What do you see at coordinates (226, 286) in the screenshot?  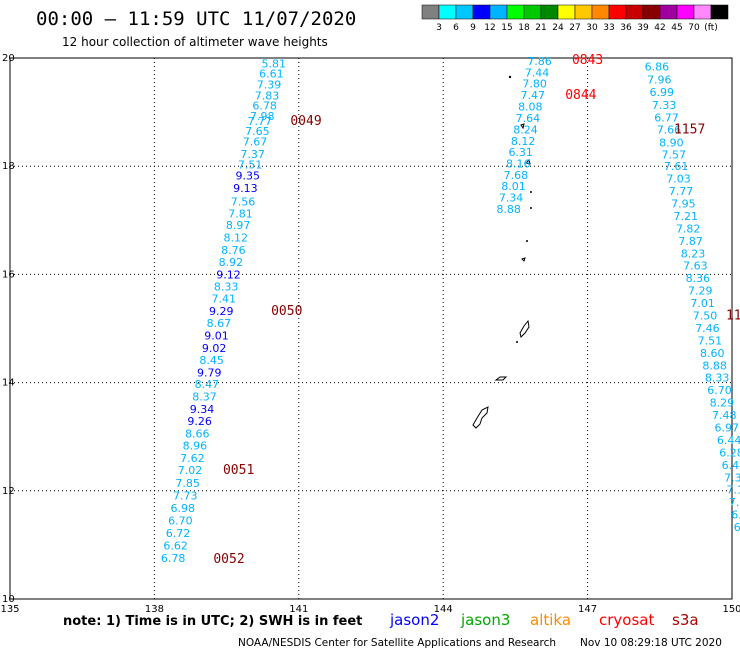 I see `wave-height-label: 8.33` at bounding box center [226, 286].